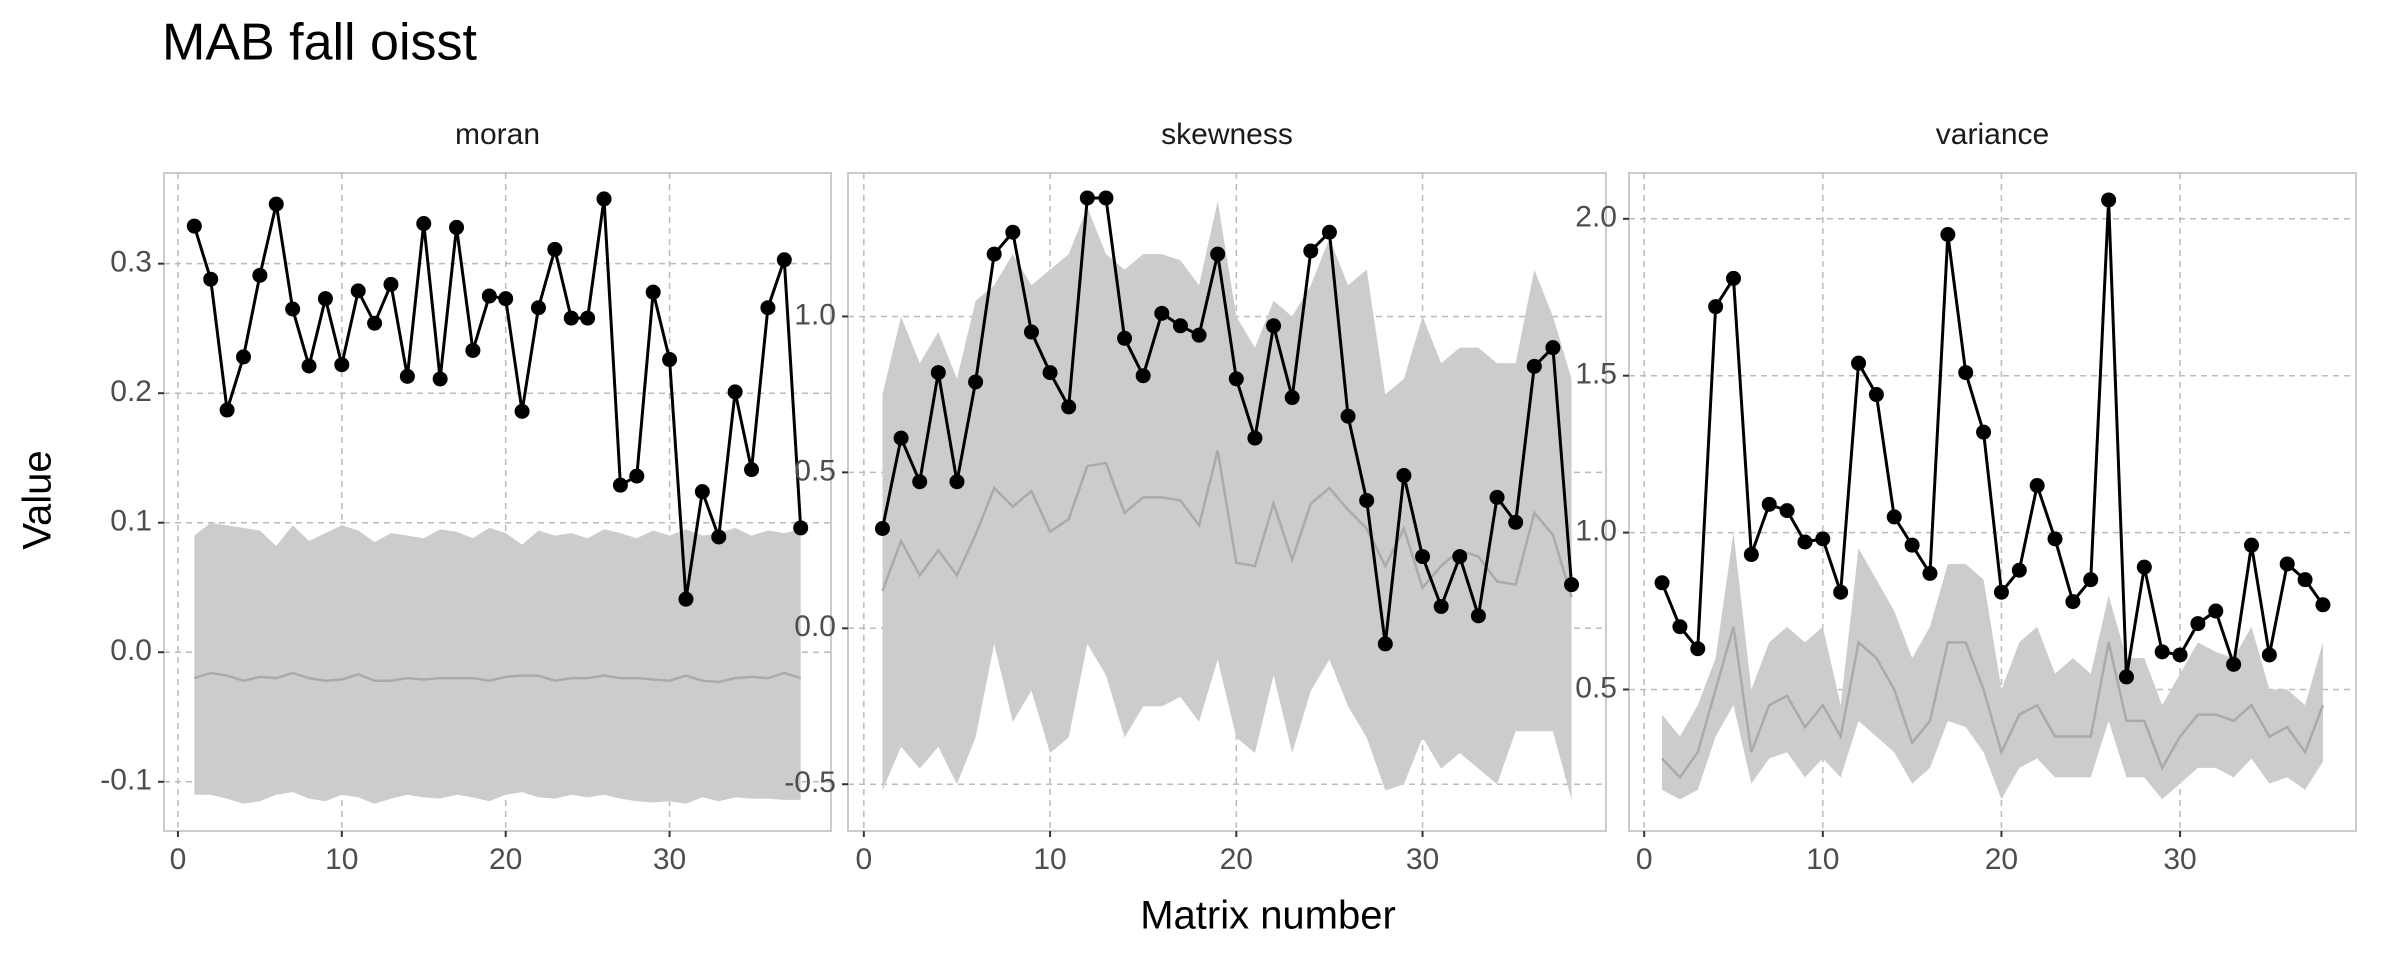  What do you see at coordinates (1596, 374) in the screenshot?
I see `y-tick-label: 1.5` at bounding box center [1596, 374].